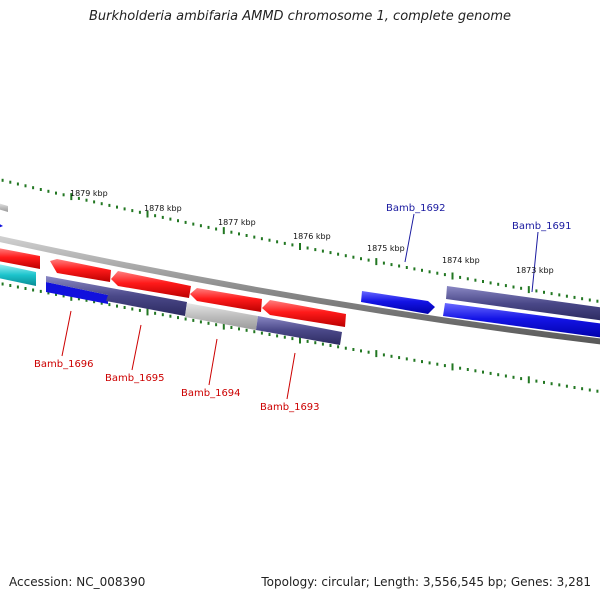 This screenshot has height=600, width=600. I want to click on scale-label-1874: 1874 kbp, so click(461, 260).